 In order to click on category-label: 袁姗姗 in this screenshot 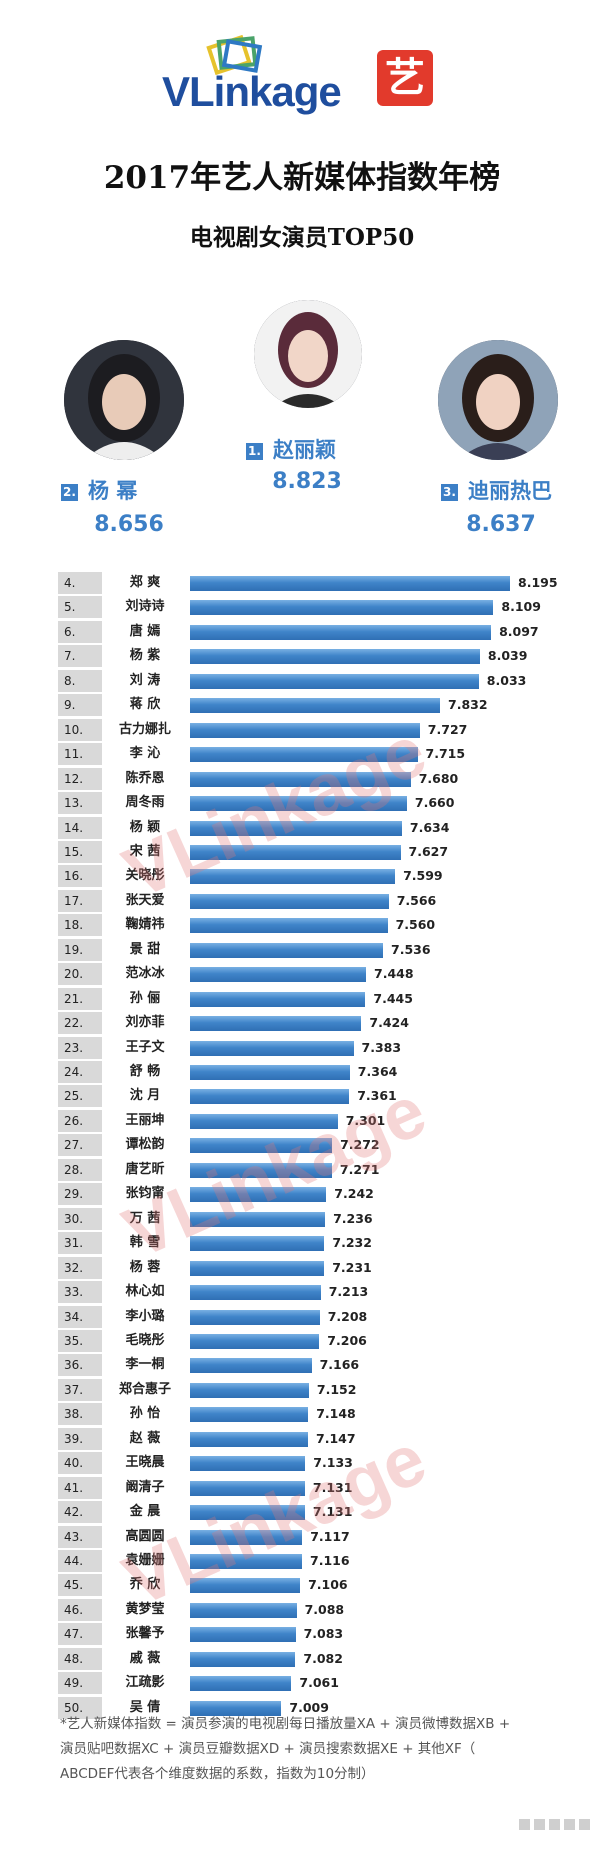, I will do `click(145, 1560)`.